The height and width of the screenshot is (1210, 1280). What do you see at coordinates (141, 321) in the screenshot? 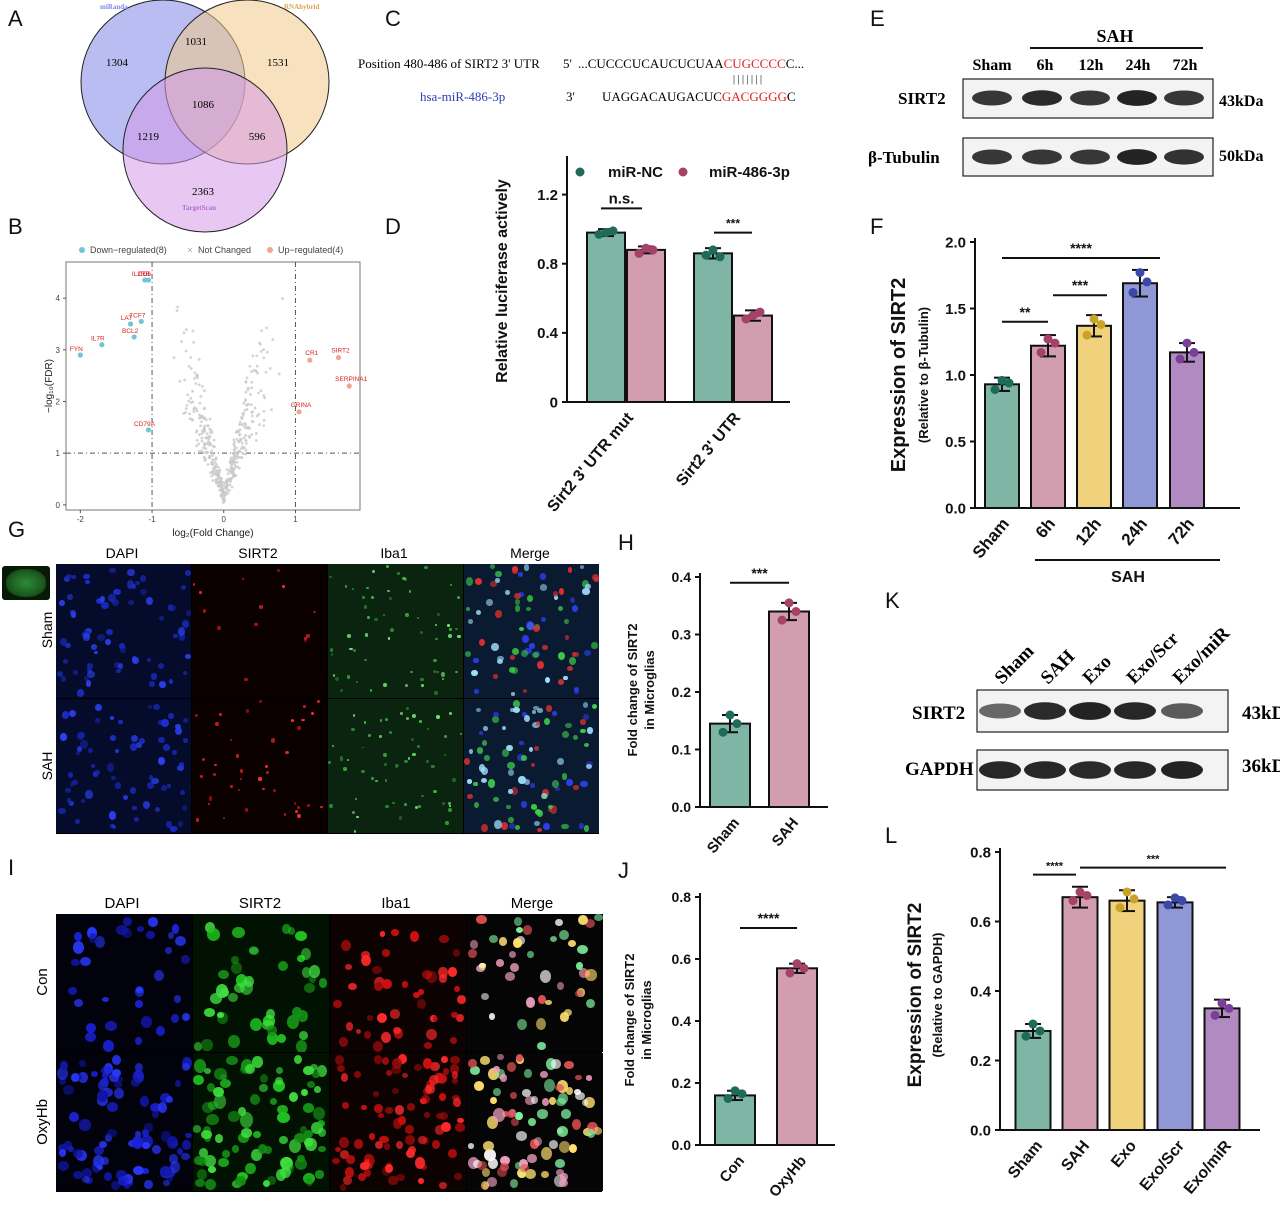
I see `volcano-point-down` at bounding box center [141, 321].